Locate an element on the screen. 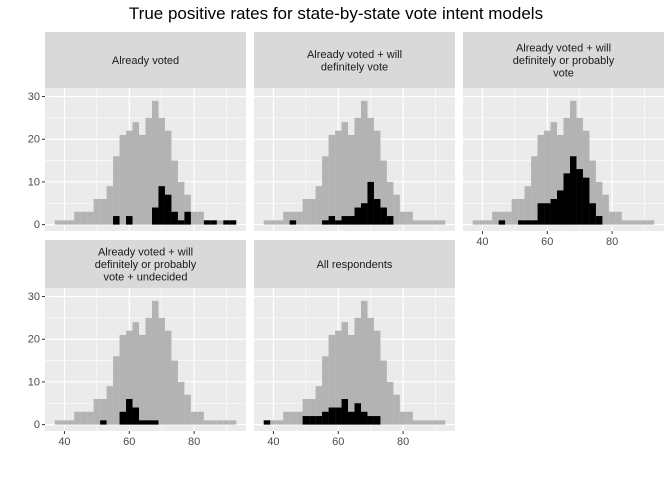 The image size is (672, 480). y-tick-label: 0 is located at coordinates (37, 225).